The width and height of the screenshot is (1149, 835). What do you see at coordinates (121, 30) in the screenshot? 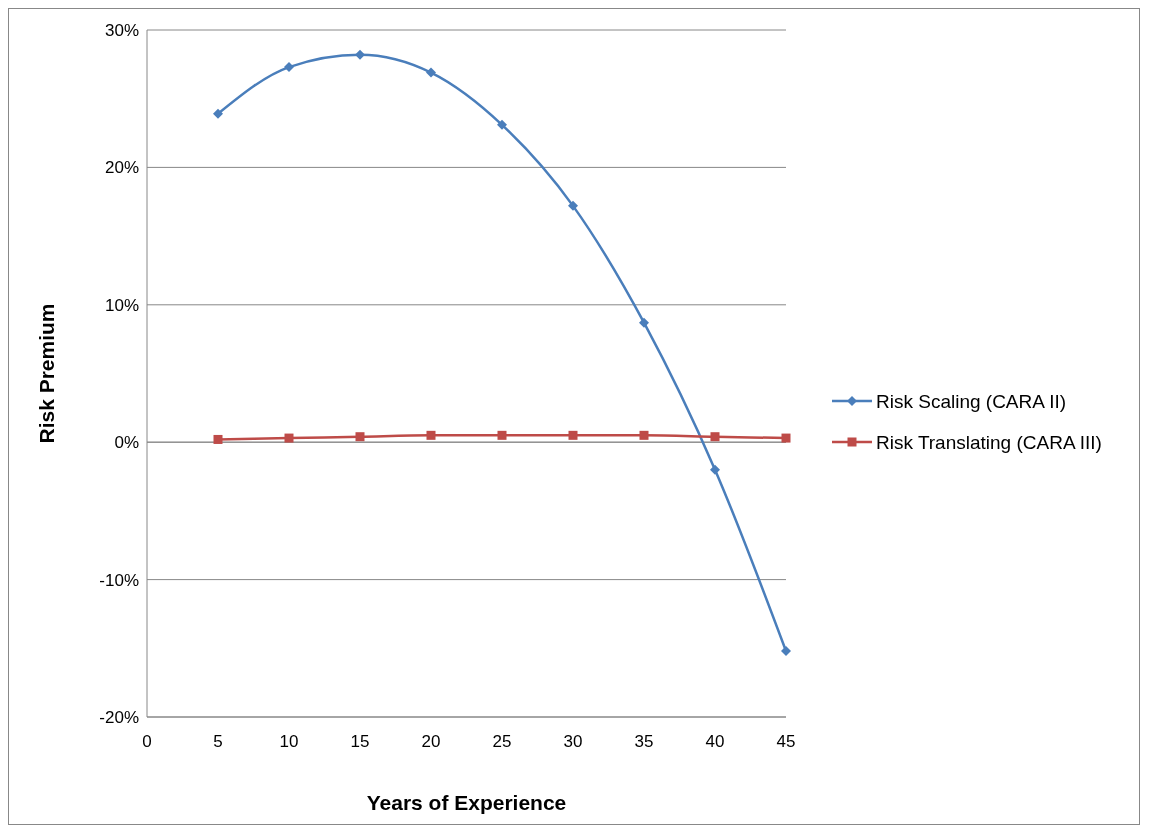
I see `y-tick-label: 30%` at bounding box center [121, 30].